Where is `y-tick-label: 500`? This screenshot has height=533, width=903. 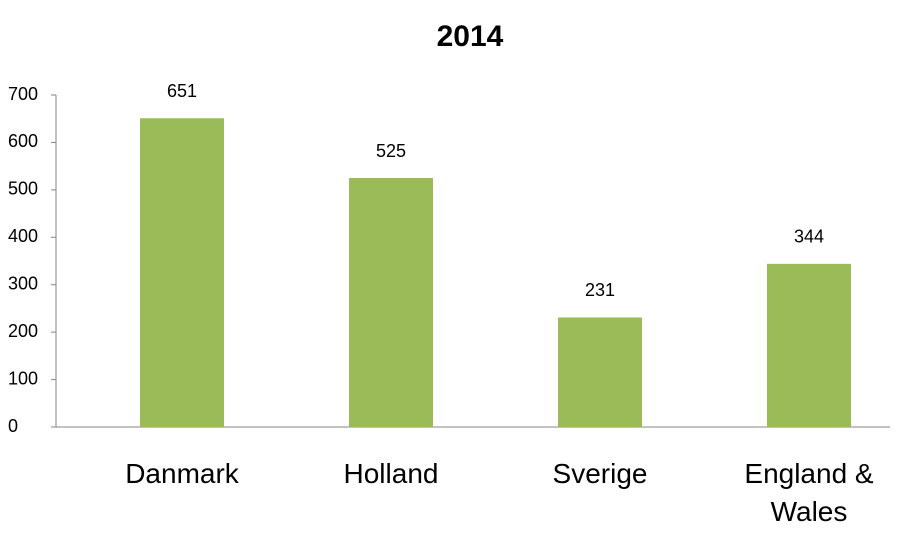 y-tick-label: 500 is located at coordinates (23, 189).